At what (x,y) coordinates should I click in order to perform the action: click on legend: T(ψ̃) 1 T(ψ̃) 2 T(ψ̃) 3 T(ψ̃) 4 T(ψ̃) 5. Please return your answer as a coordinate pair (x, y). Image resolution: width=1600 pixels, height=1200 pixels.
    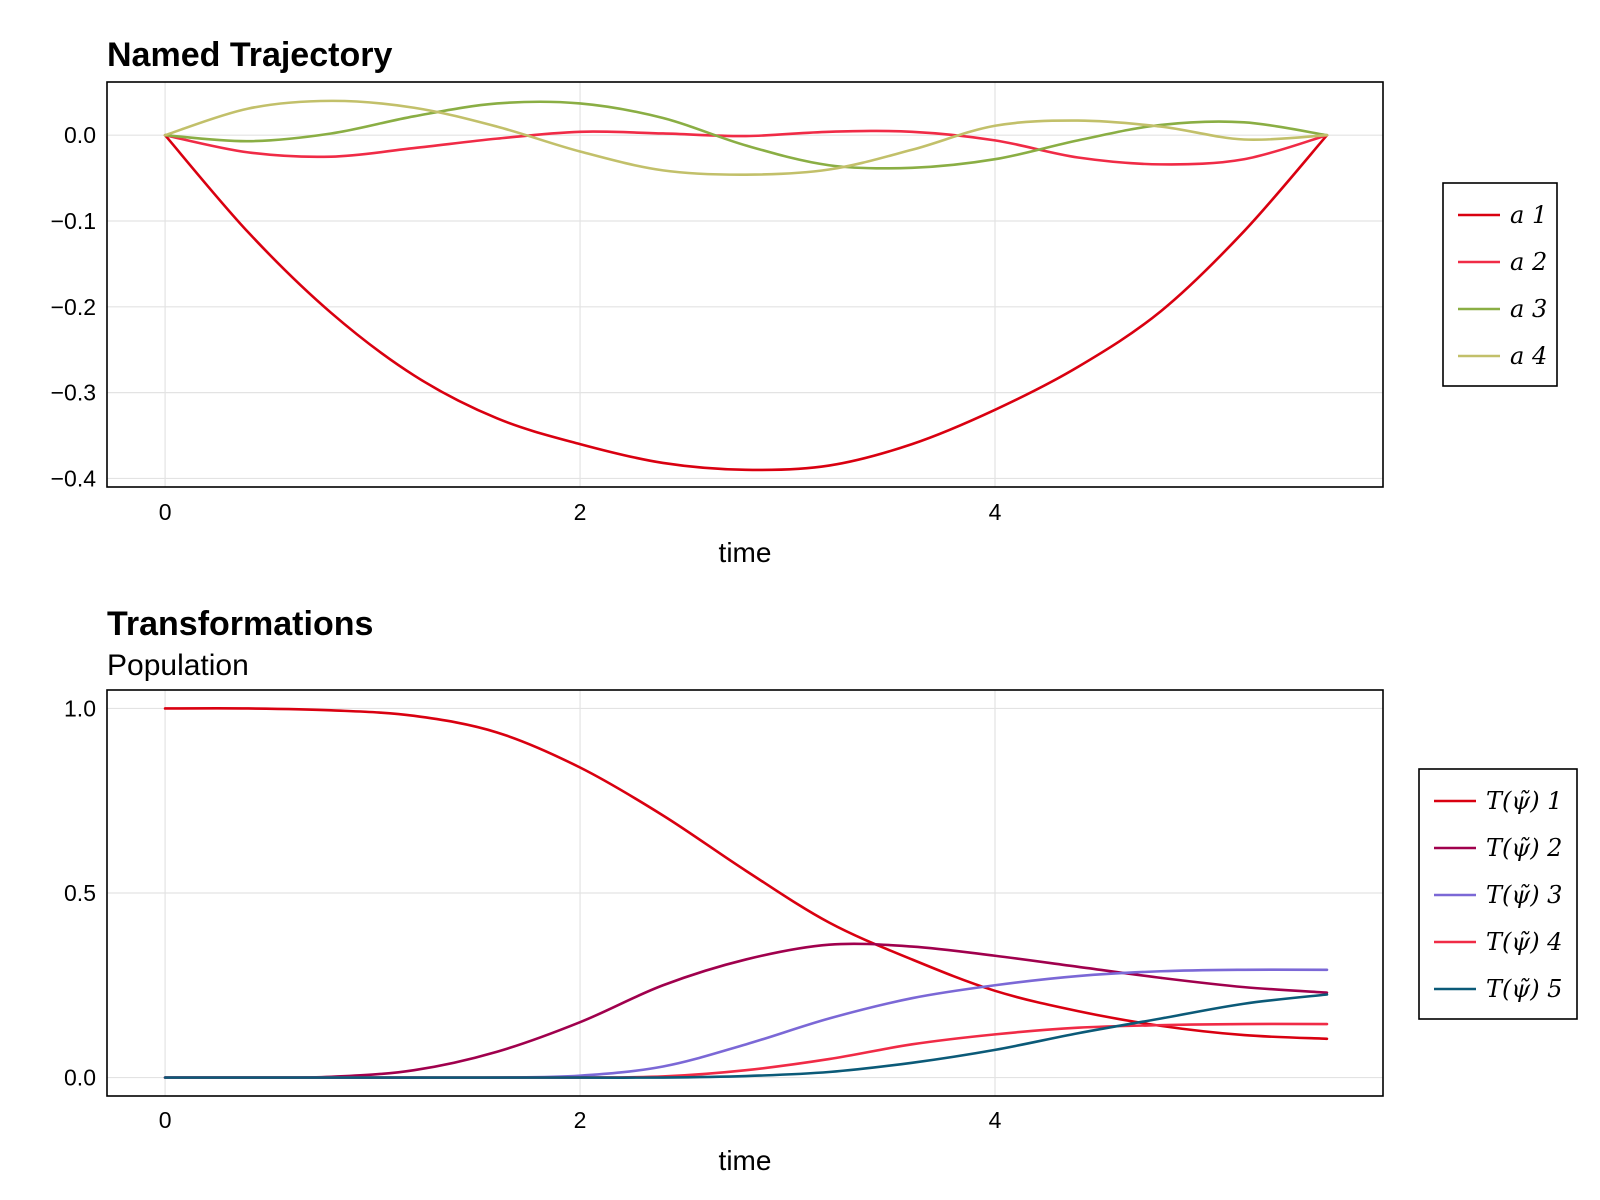
    Looking at the image, I should click on (1498, 894).